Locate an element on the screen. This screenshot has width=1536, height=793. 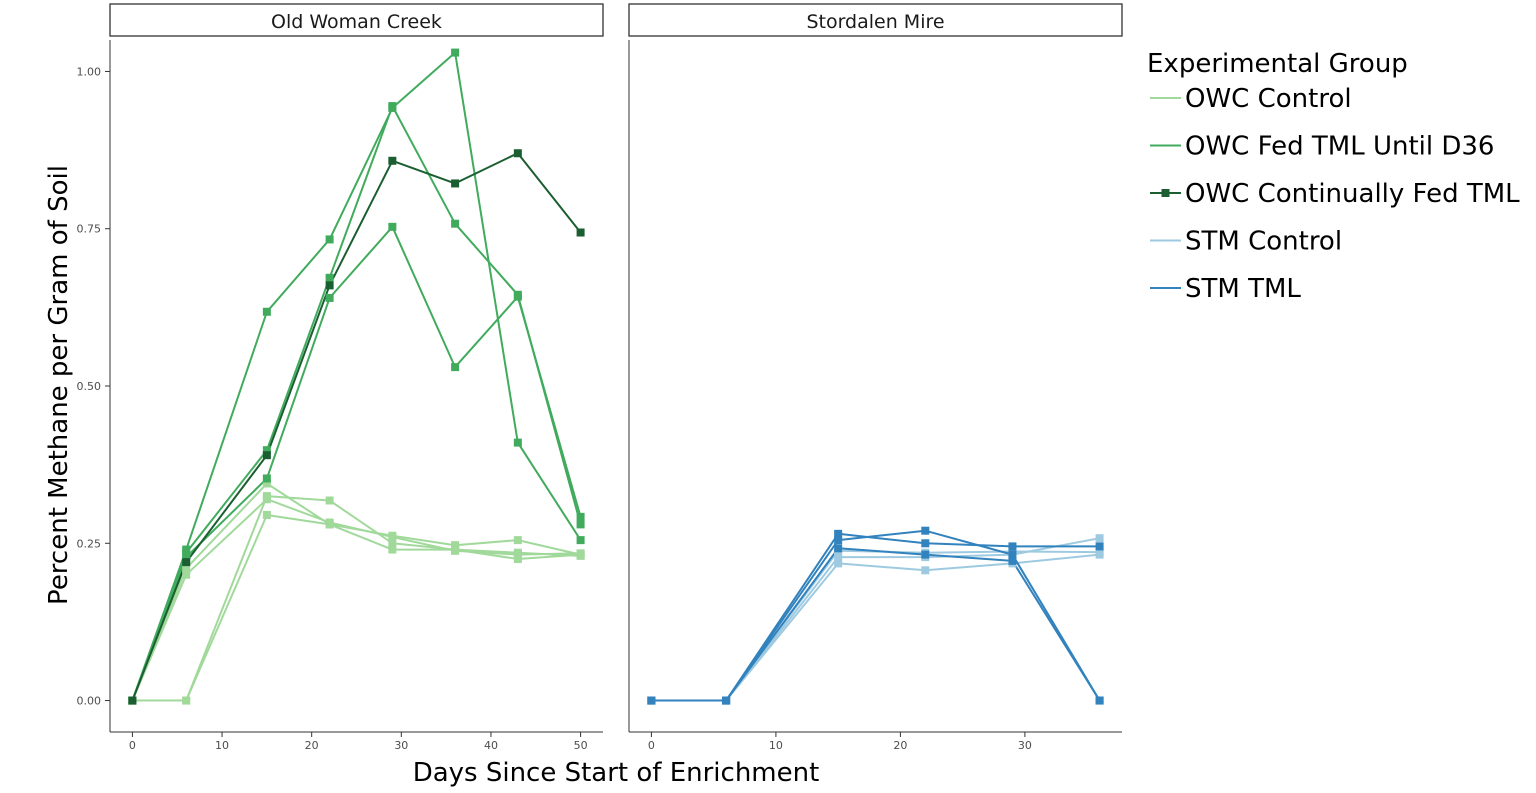
x-tick-label-stm: 0 is located at coordinates (651, 745).